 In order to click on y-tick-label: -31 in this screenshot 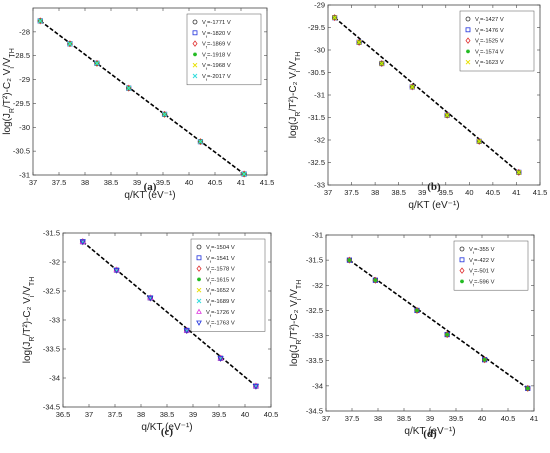, I will do `click(24, 175)`.